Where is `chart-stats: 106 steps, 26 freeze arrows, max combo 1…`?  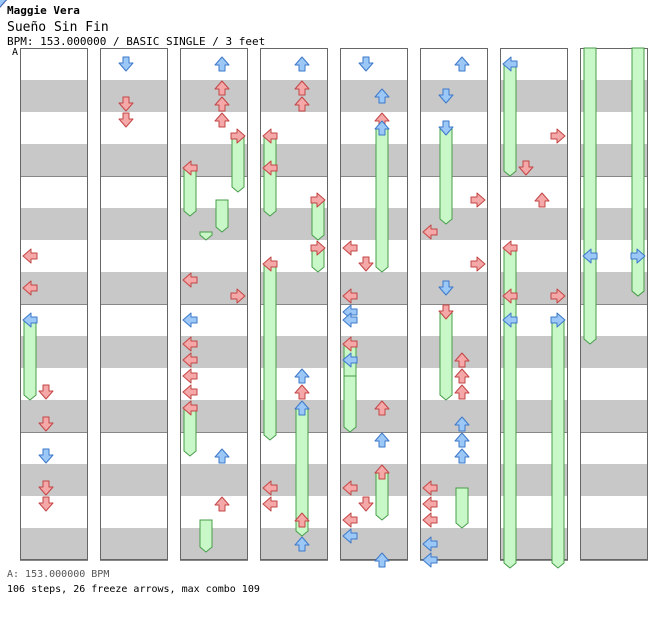 chart-stats: 106 steps, 26 freeze arrows, max combo 1… is located at coordinates (133, 589).